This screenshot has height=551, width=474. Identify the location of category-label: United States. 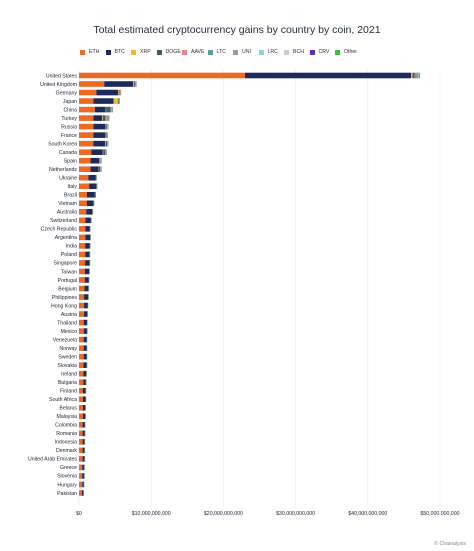
(62, 76).